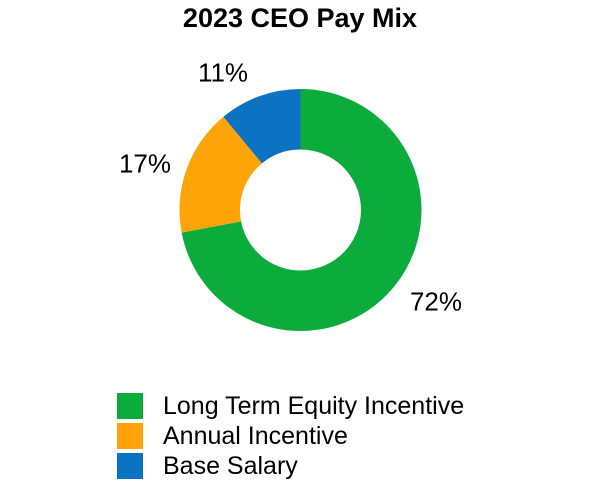 The height and width of the screenshot is (500, 600). Describe the element at coordinates (300, 18) in the screenshot. I see `chart-title: 2023 CEO Pay Mix` at that location.